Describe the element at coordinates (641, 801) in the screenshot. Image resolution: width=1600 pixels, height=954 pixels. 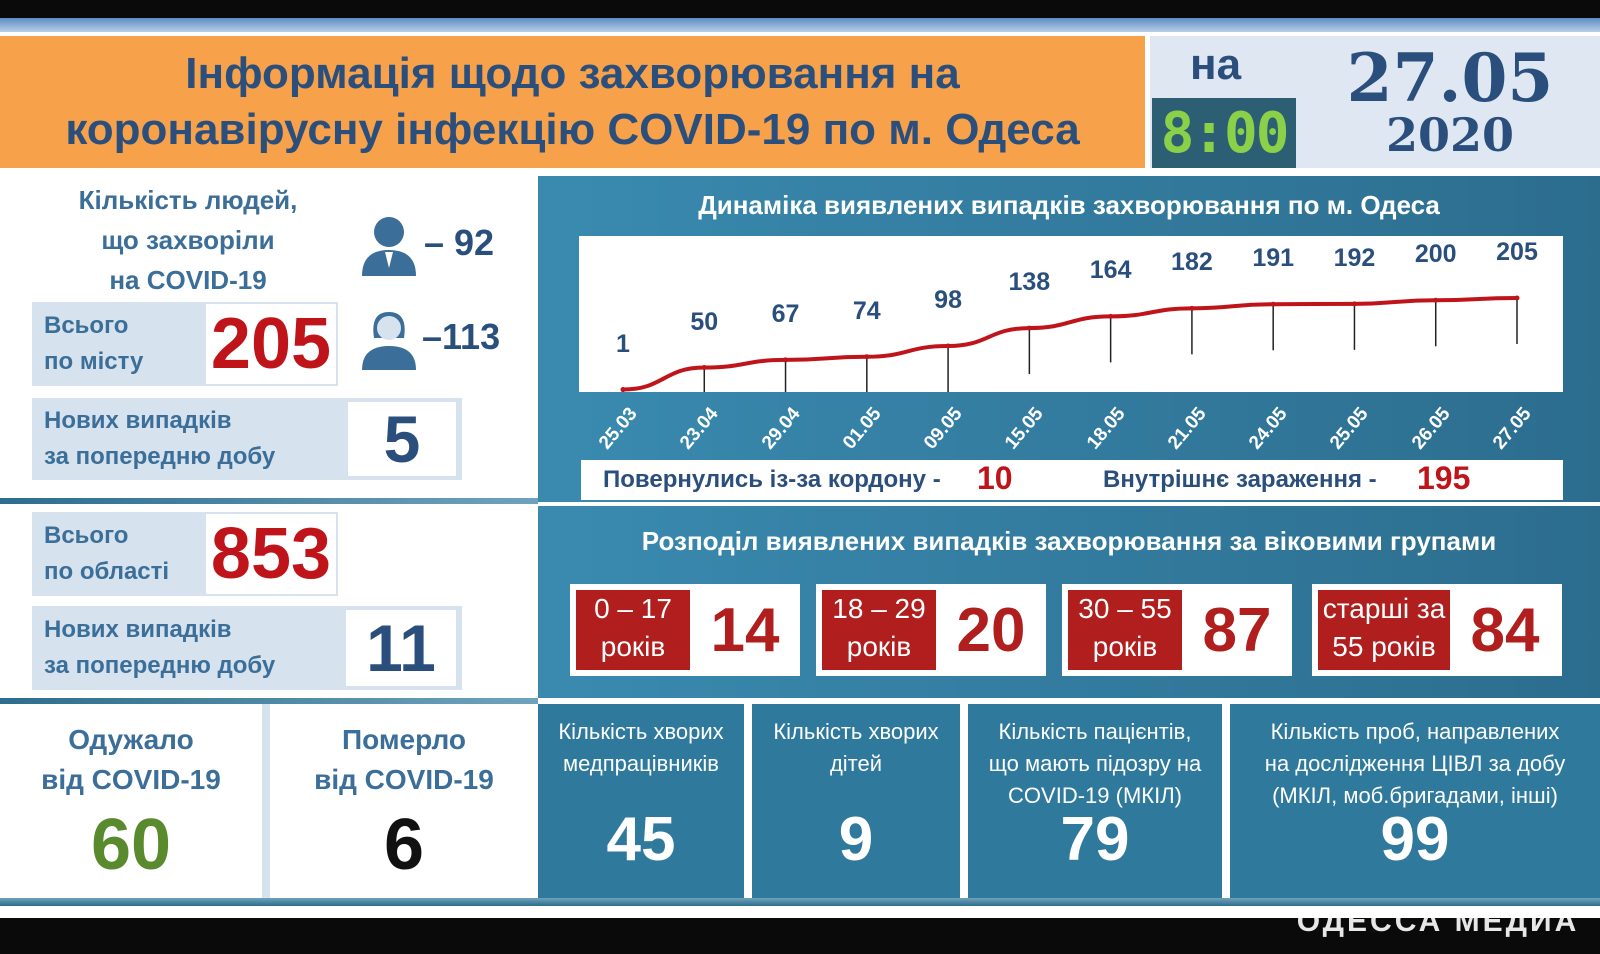
I see `stat-card-medics: Кількість хворих медпрацівників 45` at that location.